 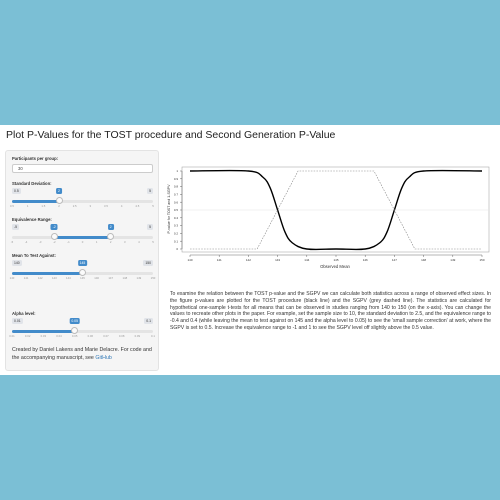 I want to click on y-axis-label: P-value for TOST and 1-SGPV, so click(x=169, y=209).